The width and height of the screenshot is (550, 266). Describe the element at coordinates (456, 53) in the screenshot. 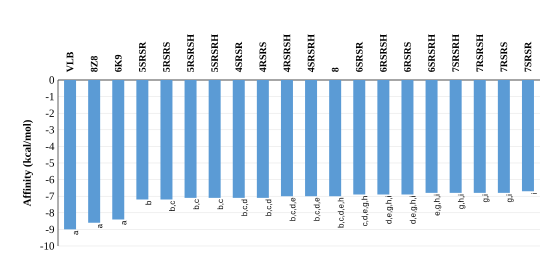

I see `x-tick-label: 7SRSRH` at that location.